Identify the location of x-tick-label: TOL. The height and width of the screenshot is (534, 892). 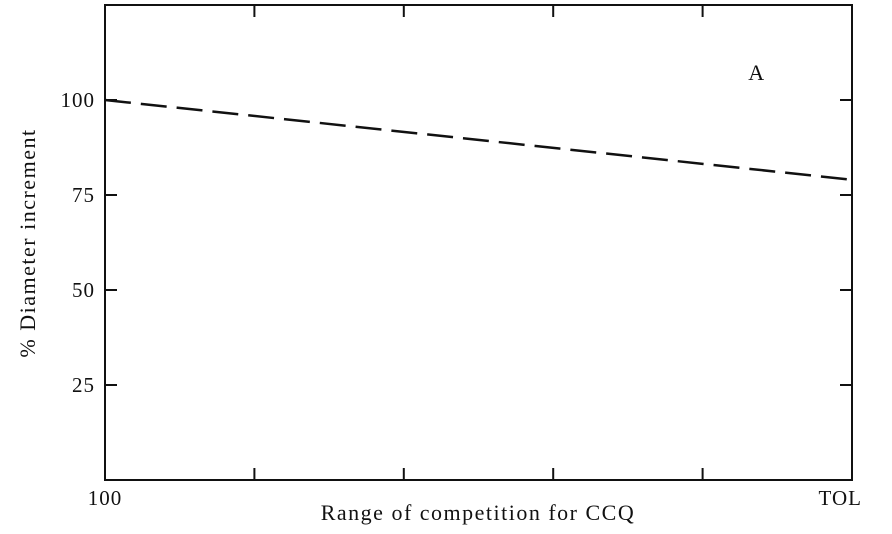
(840, 498).